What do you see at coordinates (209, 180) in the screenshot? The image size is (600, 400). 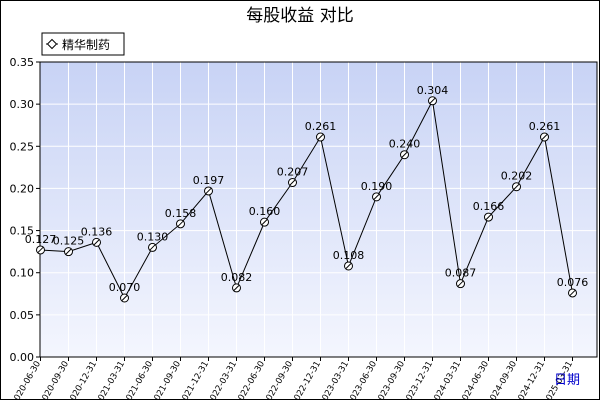 I see `data-label: 0.197` at bounding box center [209, 180].